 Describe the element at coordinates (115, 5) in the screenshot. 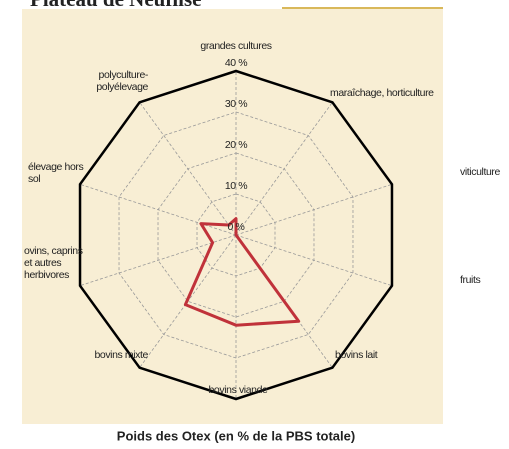

I see `chart-title: Plateau de Neuflise` at that location.